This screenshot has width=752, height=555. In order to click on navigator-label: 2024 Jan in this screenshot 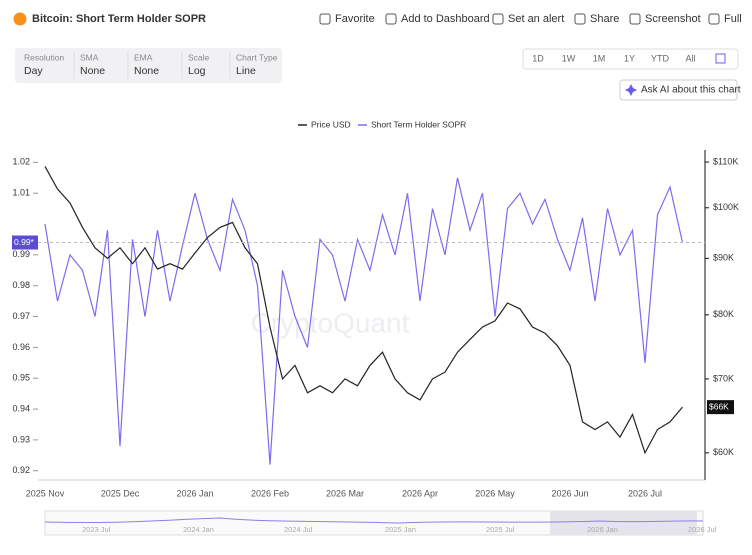, I will do `click(198, 529)`.